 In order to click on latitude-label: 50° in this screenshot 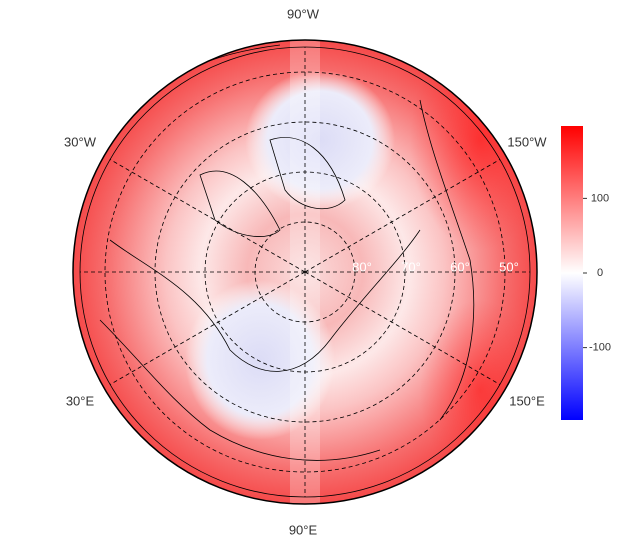, I will do `click(509, 266)`.